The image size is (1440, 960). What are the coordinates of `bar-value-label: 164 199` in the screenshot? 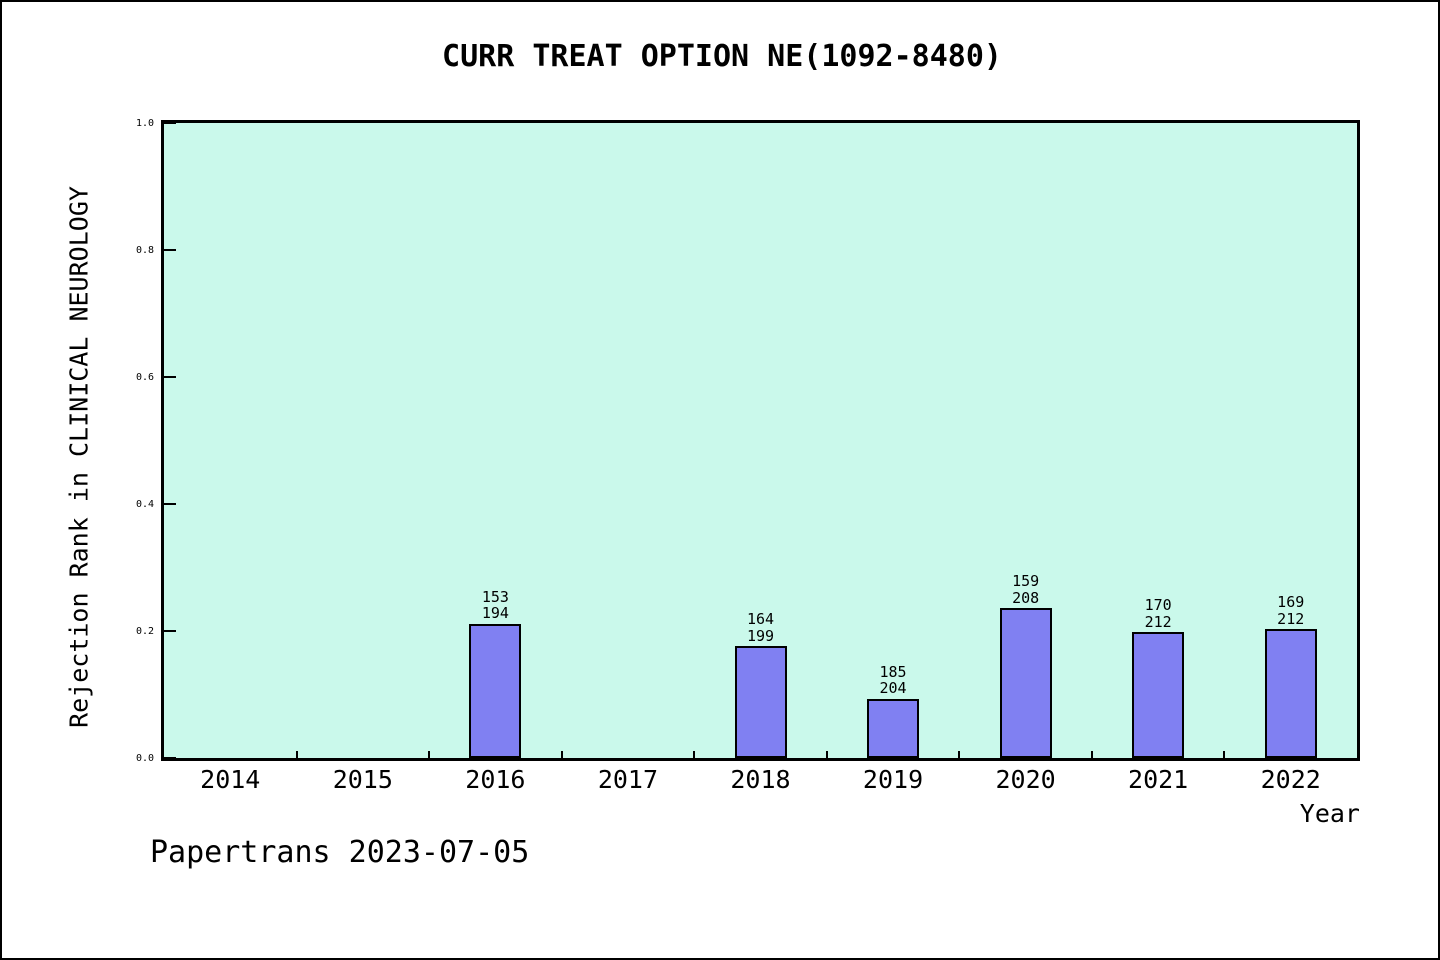 It's located at (761, 627).